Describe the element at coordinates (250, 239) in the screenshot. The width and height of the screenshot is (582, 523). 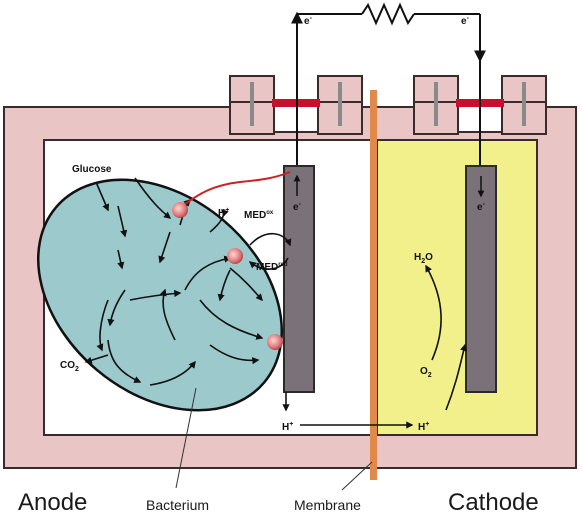
I see `mediator-cycle-arrows` at that location.